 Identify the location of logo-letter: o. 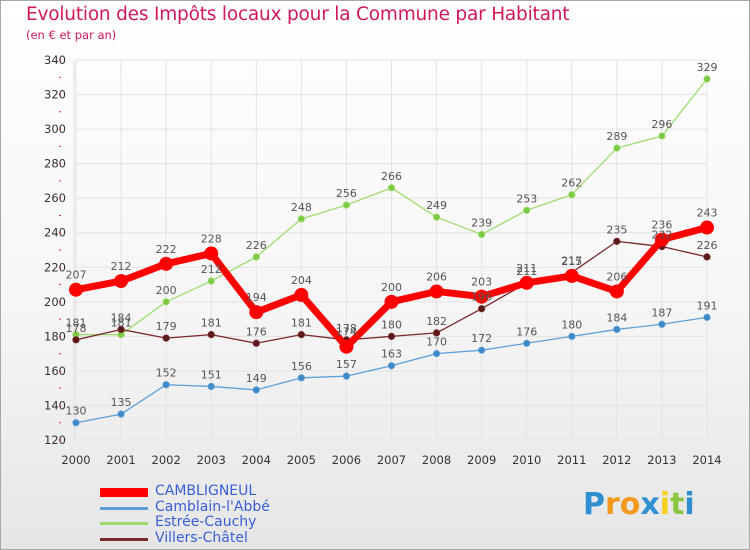
(630, 504).